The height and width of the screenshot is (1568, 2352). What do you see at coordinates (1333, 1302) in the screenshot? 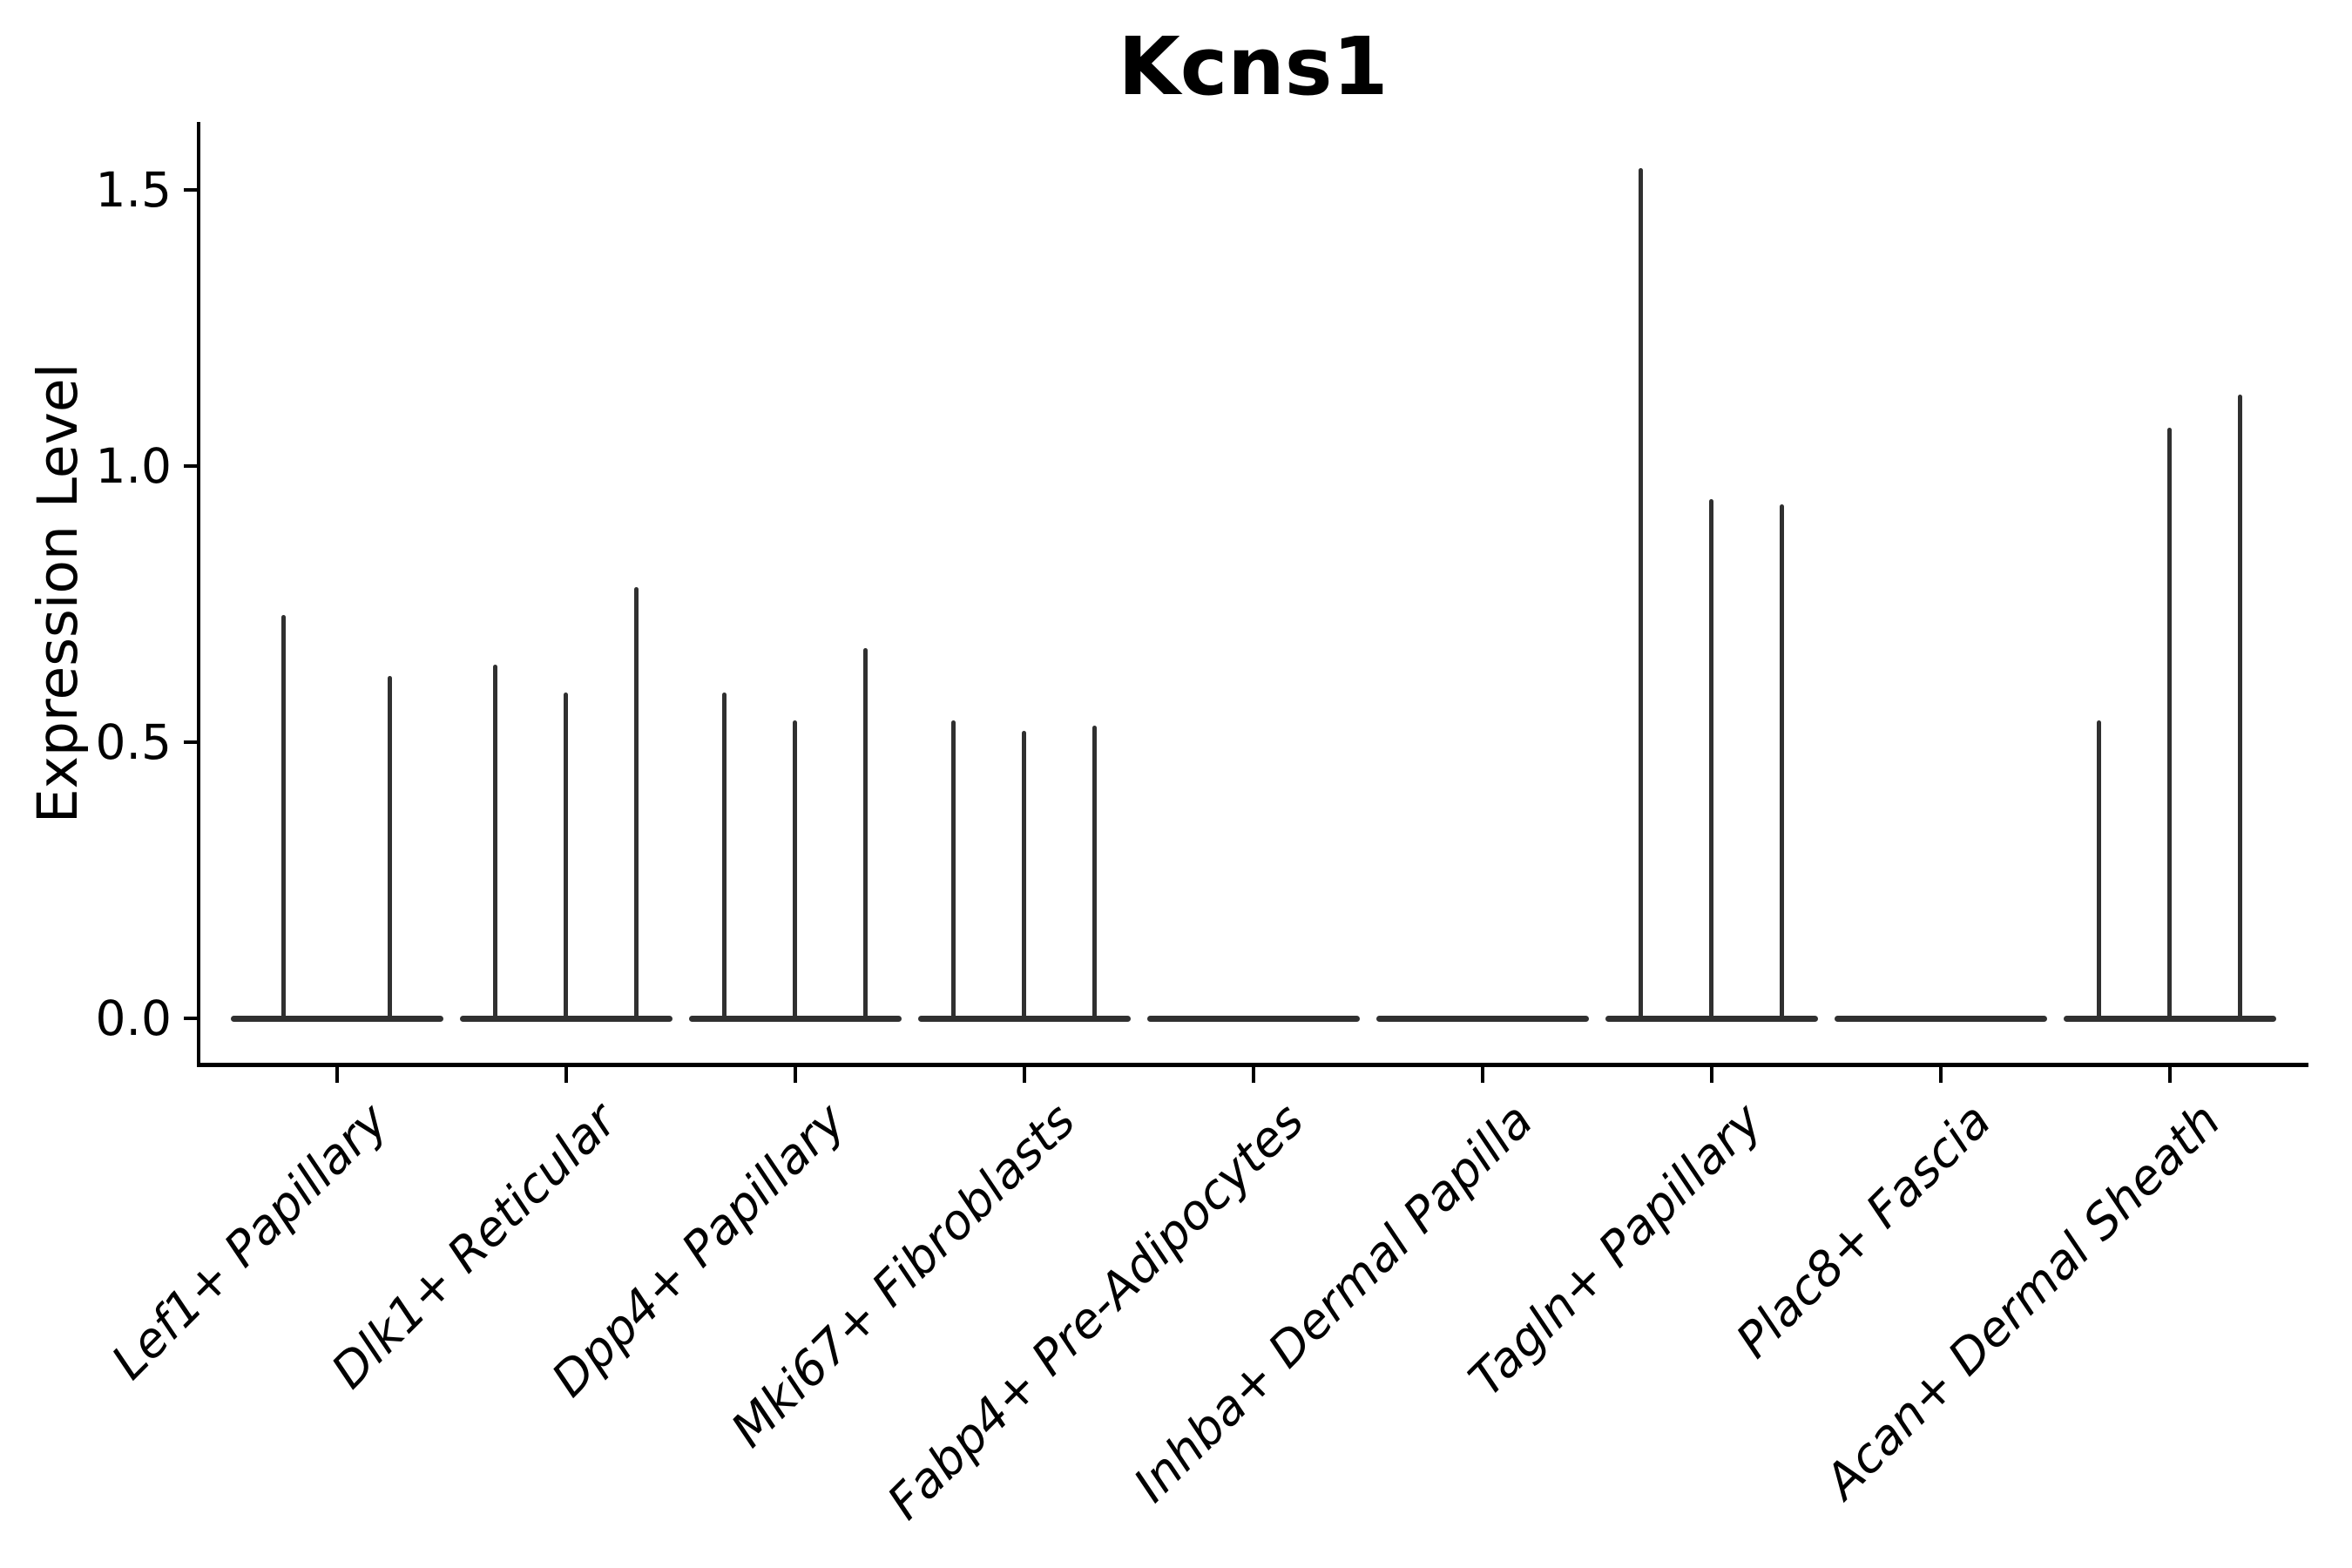
I see `x-tick-label: Inhba+ Dermal Papilla` at bounding box center [1333, 1302].